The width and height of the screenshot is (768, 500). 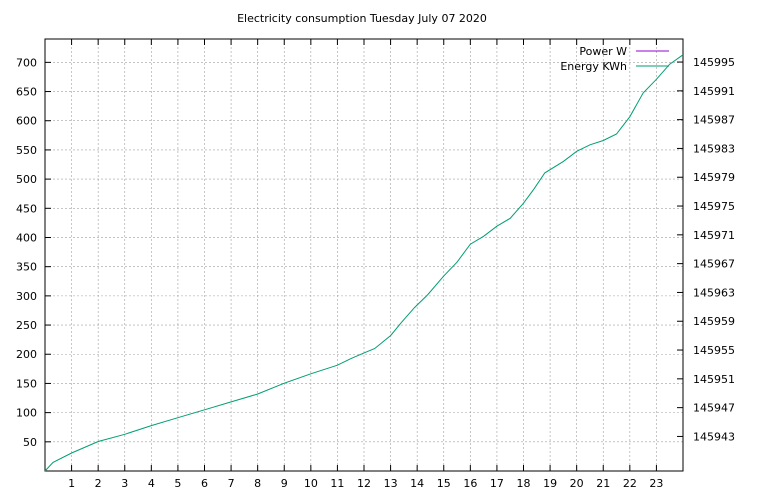 What do you see at coordinates (26, 383) in the screenshot?
I see `y-tick-label: 150` at bounding box center [26, 383].